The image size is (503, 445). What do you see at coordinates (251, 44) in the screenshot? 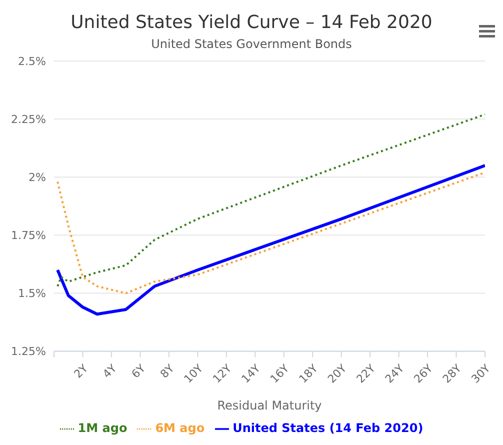
I see `chart-subtitle: United States Government Bonds` at bounding box center [251, 44].